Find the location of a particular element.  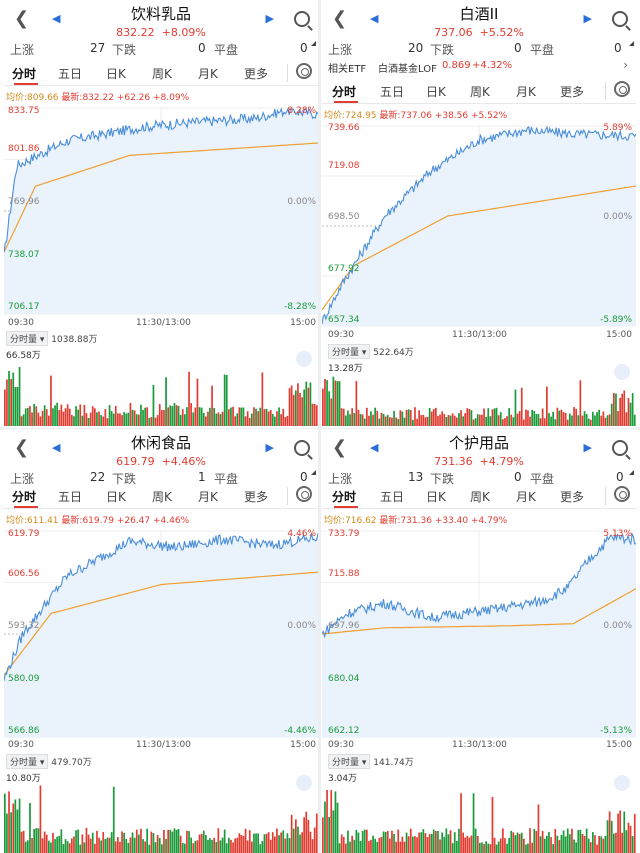

active-tab-indicator is located at coordinates (26, 84).